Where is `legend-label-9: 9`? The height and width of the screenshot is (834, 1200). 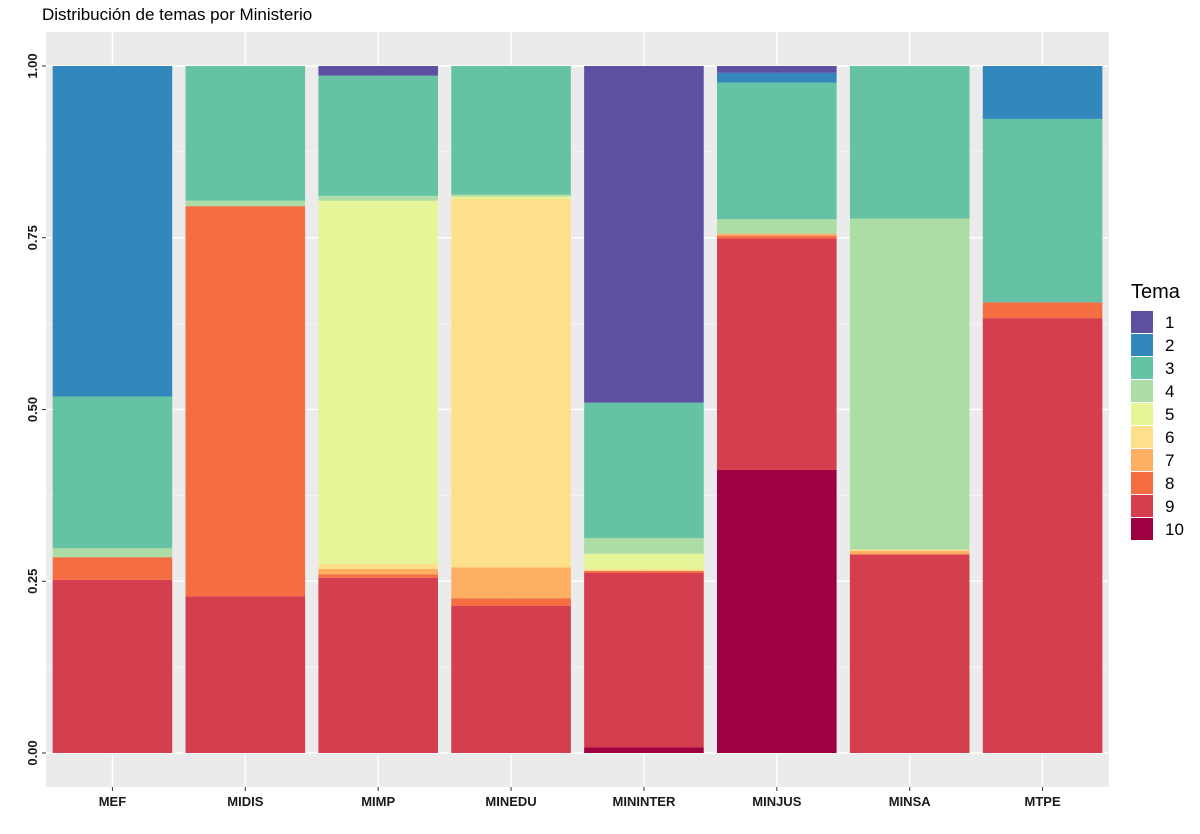
legend-label-9: 9 is located at coordinates (1169, 506).